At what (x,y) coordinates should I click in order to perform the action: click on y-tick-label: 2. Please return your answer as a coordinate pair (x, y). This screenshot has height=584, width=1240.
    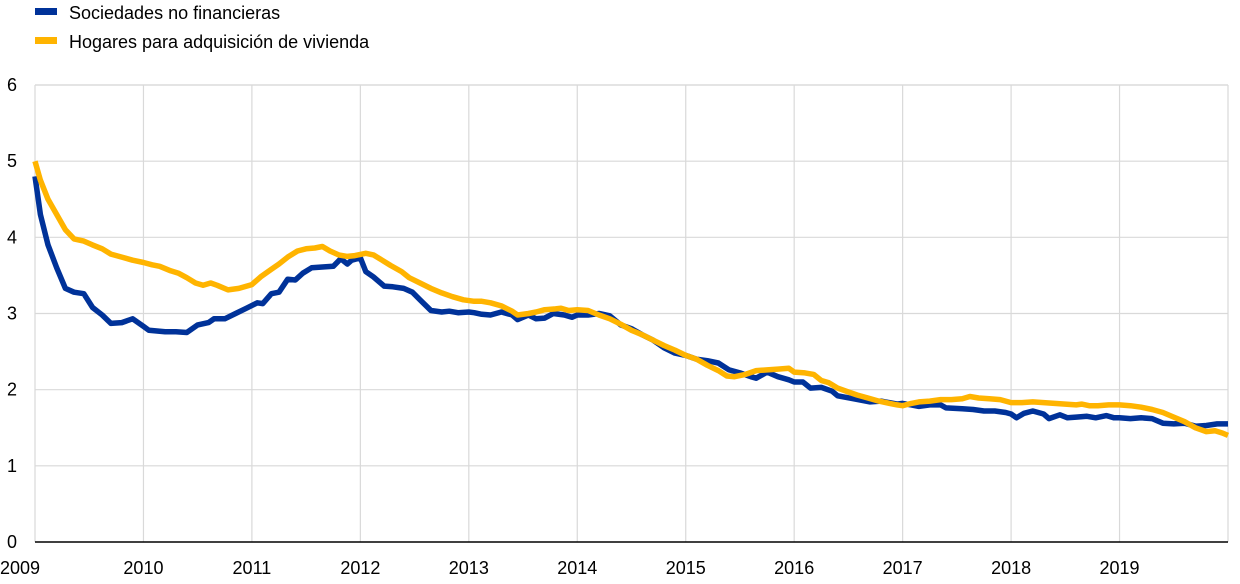
    Looking at the image, I should click on (12, 390).